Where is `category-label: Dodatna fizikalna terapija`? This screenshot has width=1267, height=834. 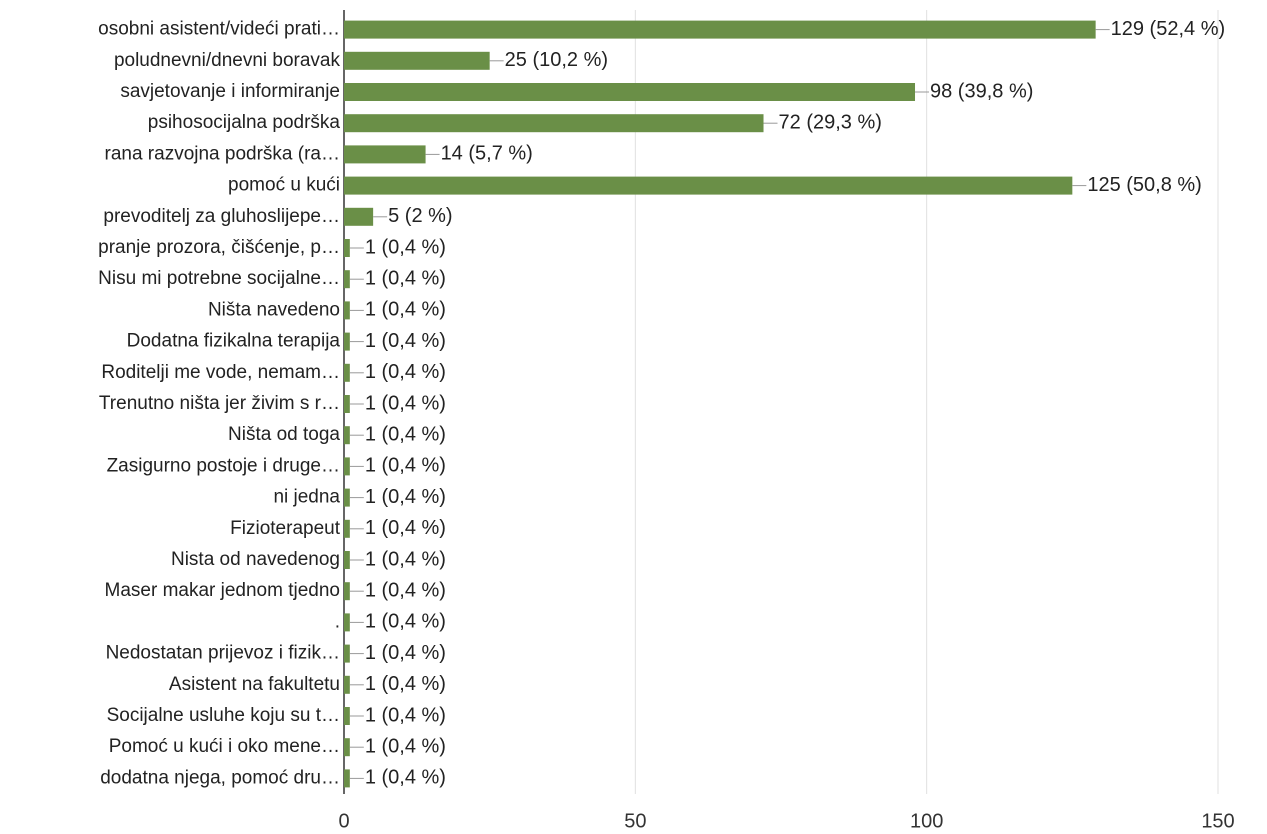
category-label: Dodatna fizikalna terapija is located at coordinates (234, 341).